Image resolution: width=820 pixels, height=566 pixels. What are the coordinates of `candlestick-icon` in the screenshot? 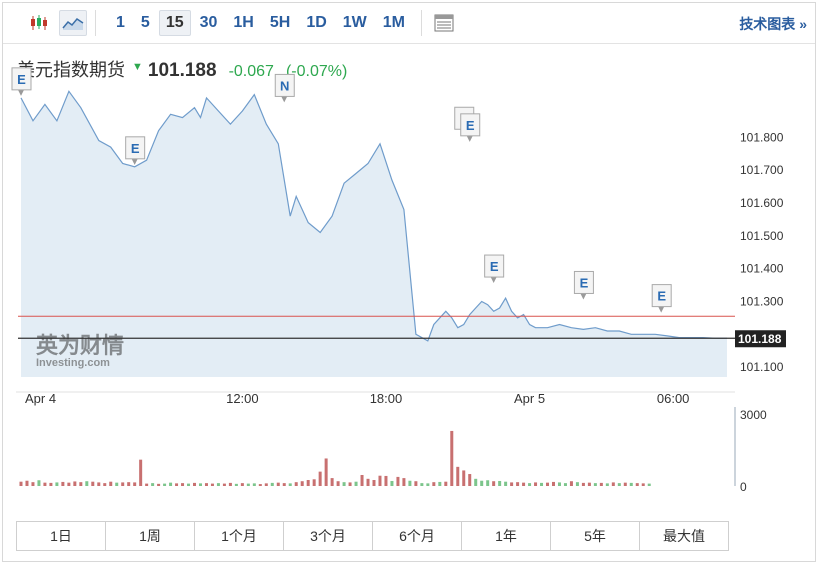 It's located at (39, 23).